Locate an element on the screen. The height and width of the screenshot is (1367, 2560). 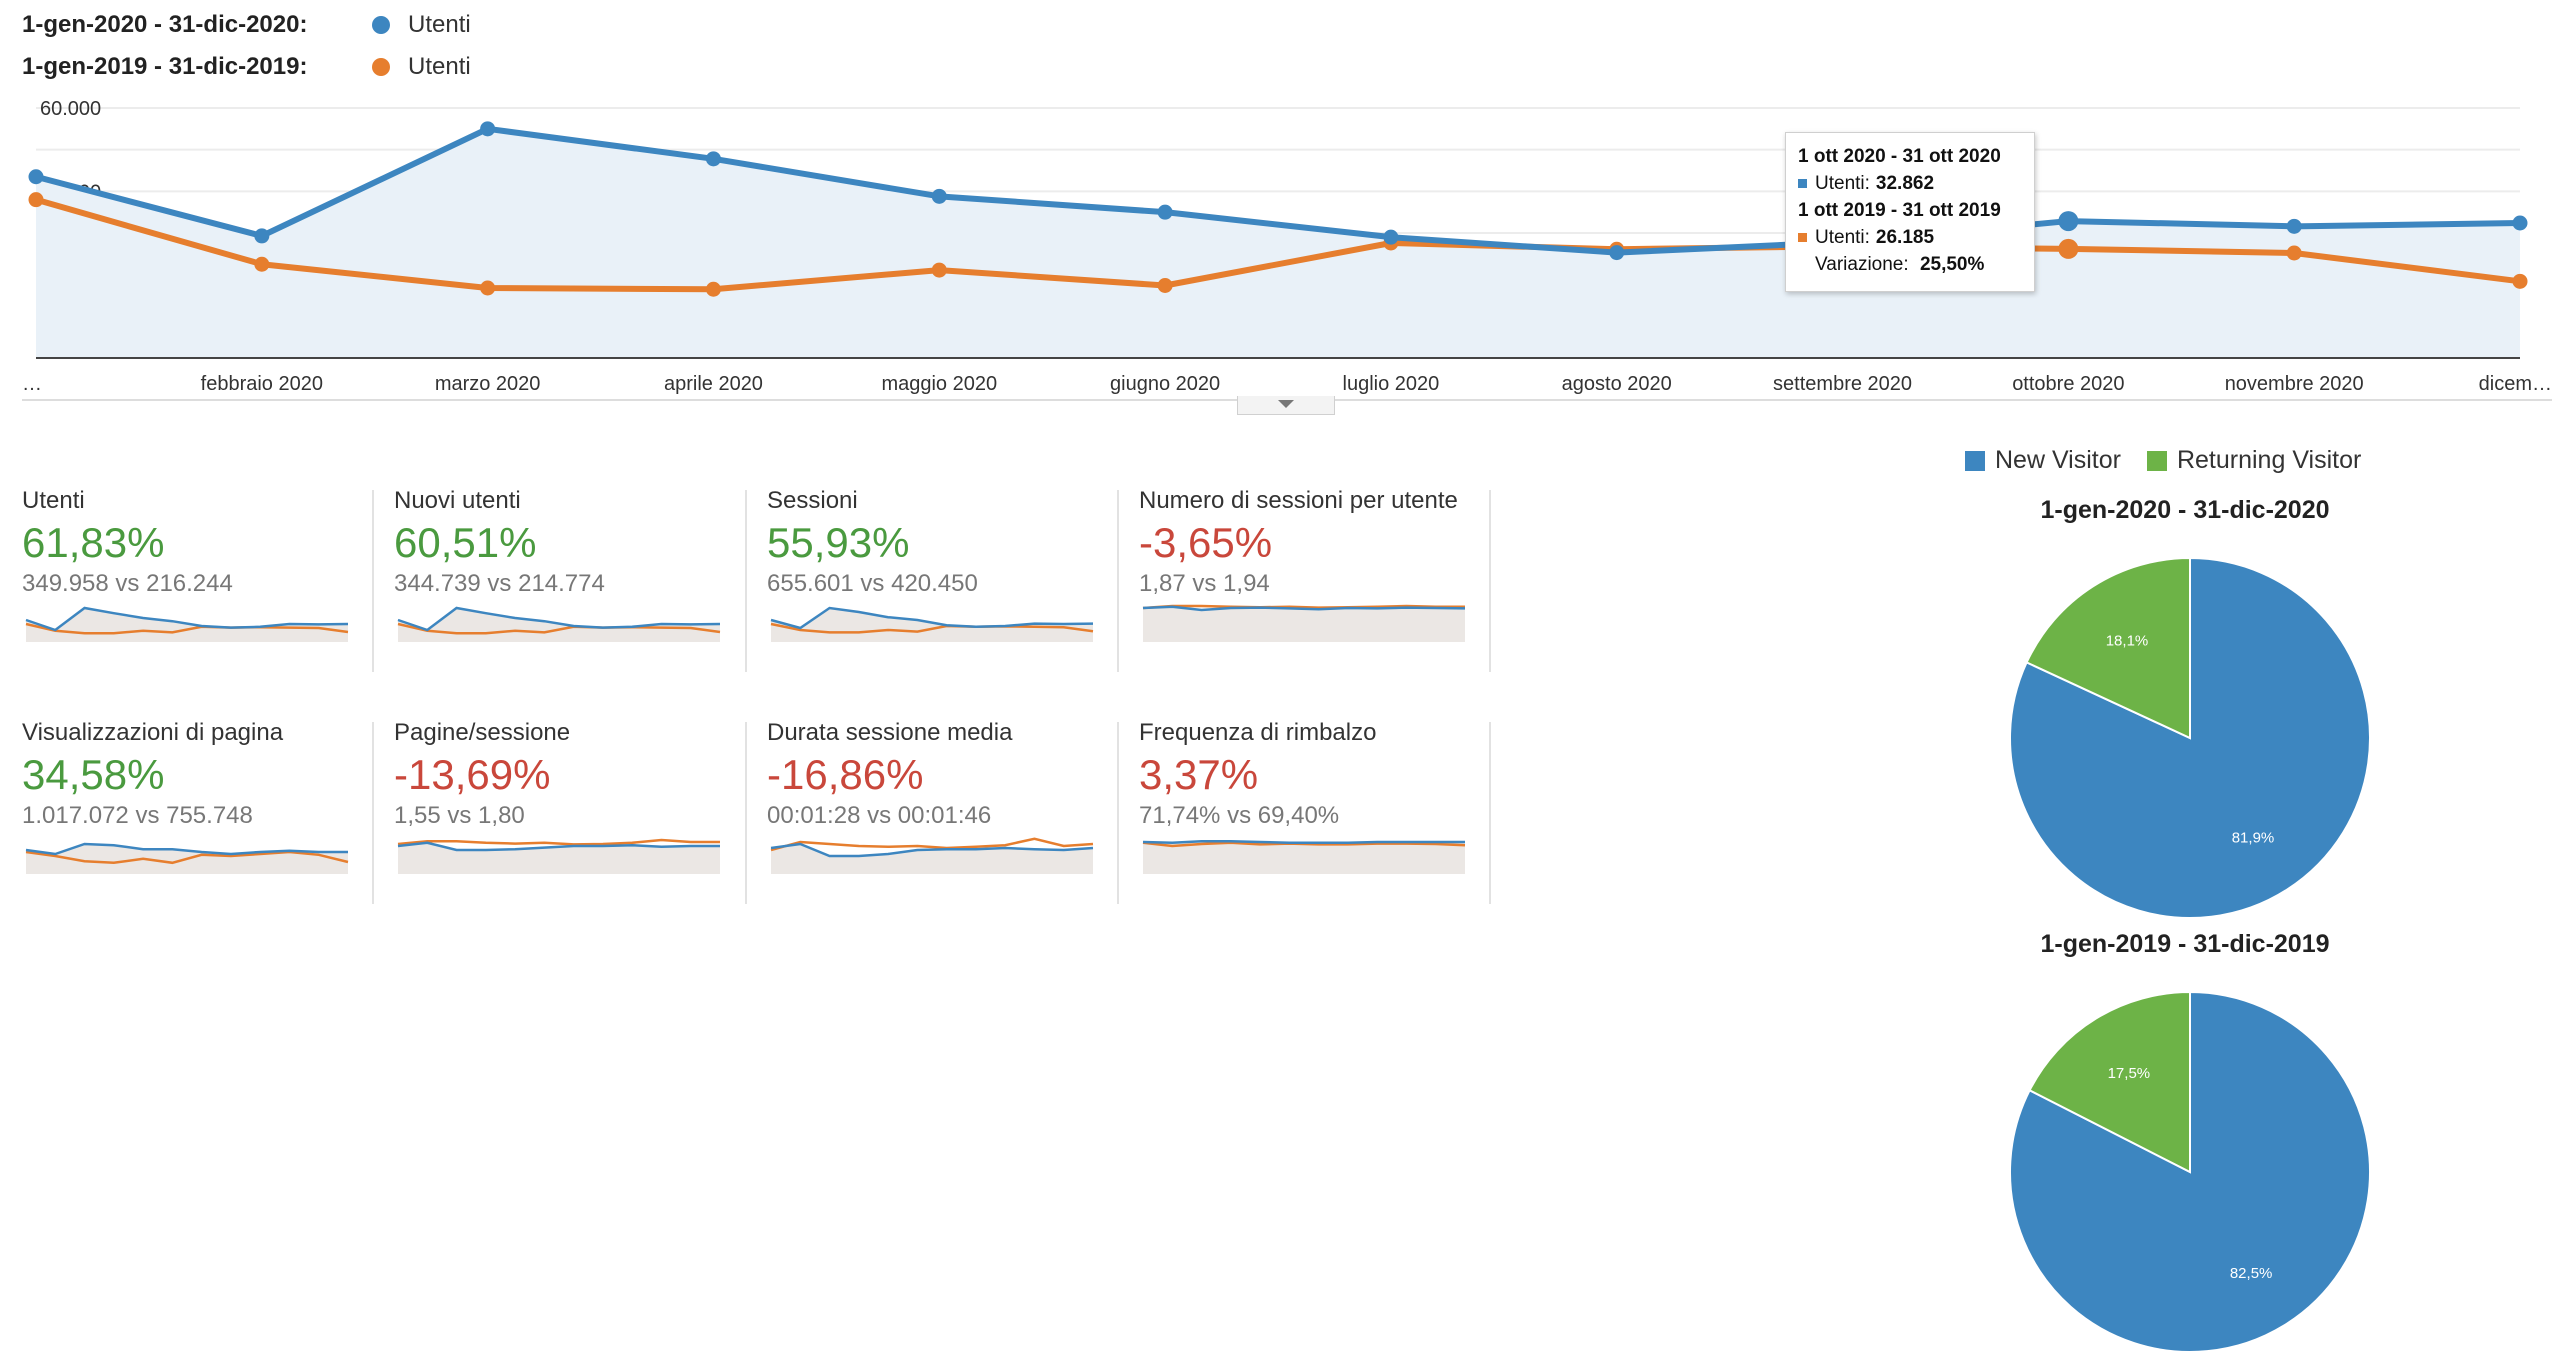
metric-change: 61,83% is located at coordinates (93, 542).